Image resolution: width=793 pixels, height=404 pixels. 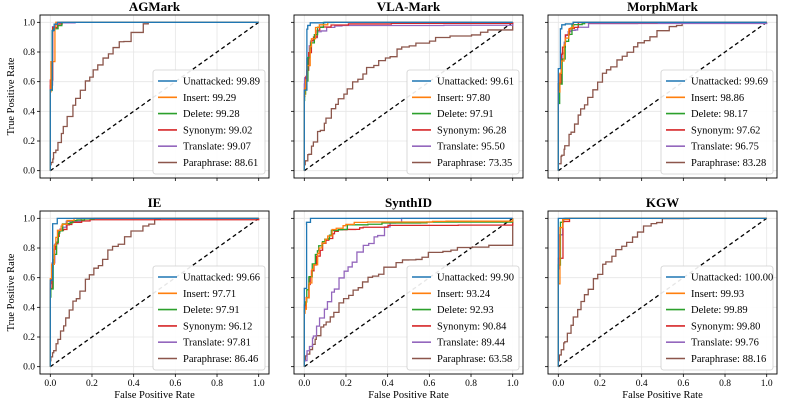 I want to click on legend-entry: Translate: 95.50, so click(x=471, y=147).